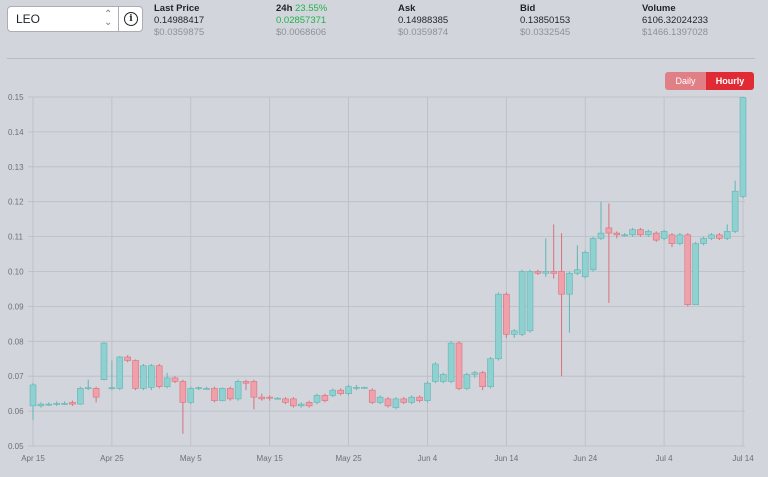 The height and width of the screenshot is (477, 768). I want to click on stat-value: 0.14988417, so click(179, 20).